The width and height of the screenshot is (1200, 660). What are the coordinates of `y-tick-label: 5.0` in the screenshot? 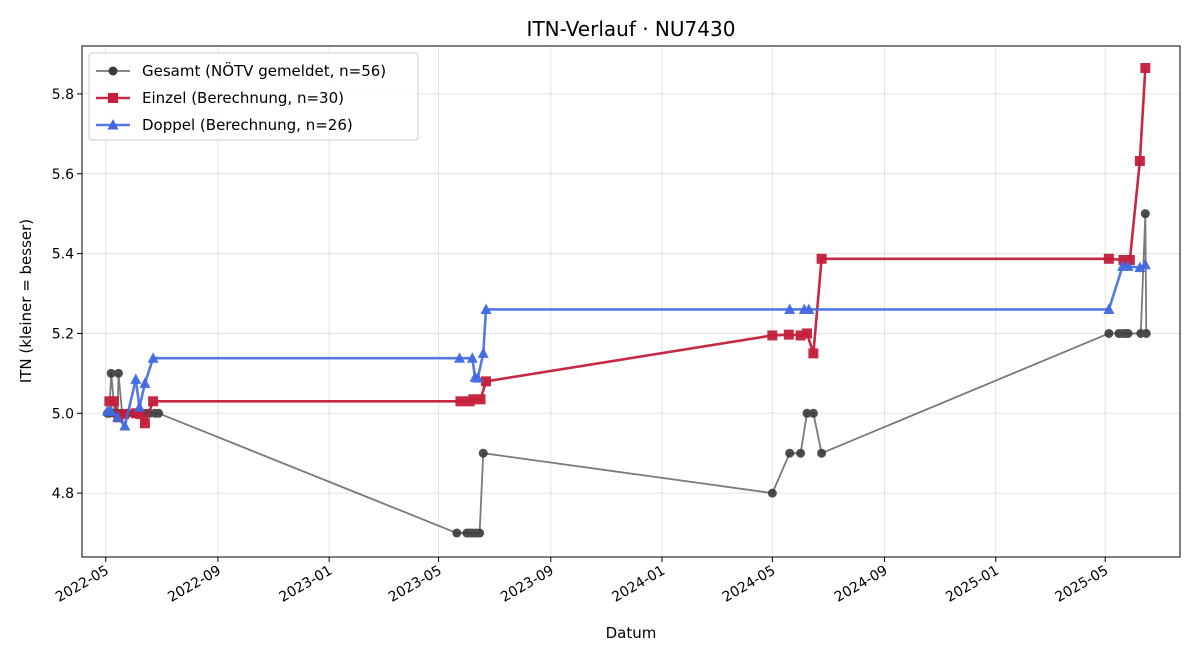 It's located at (63, 414).